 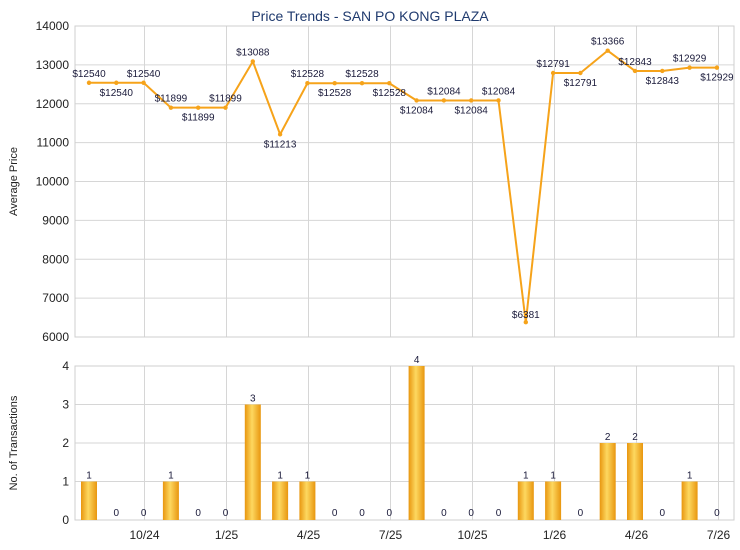 What do you see at coordinates (370, 16) in the screenshot?
I see `chart-title: Price Trends - SAN PO KONG PLAZA` at bounding box center [370, 16].